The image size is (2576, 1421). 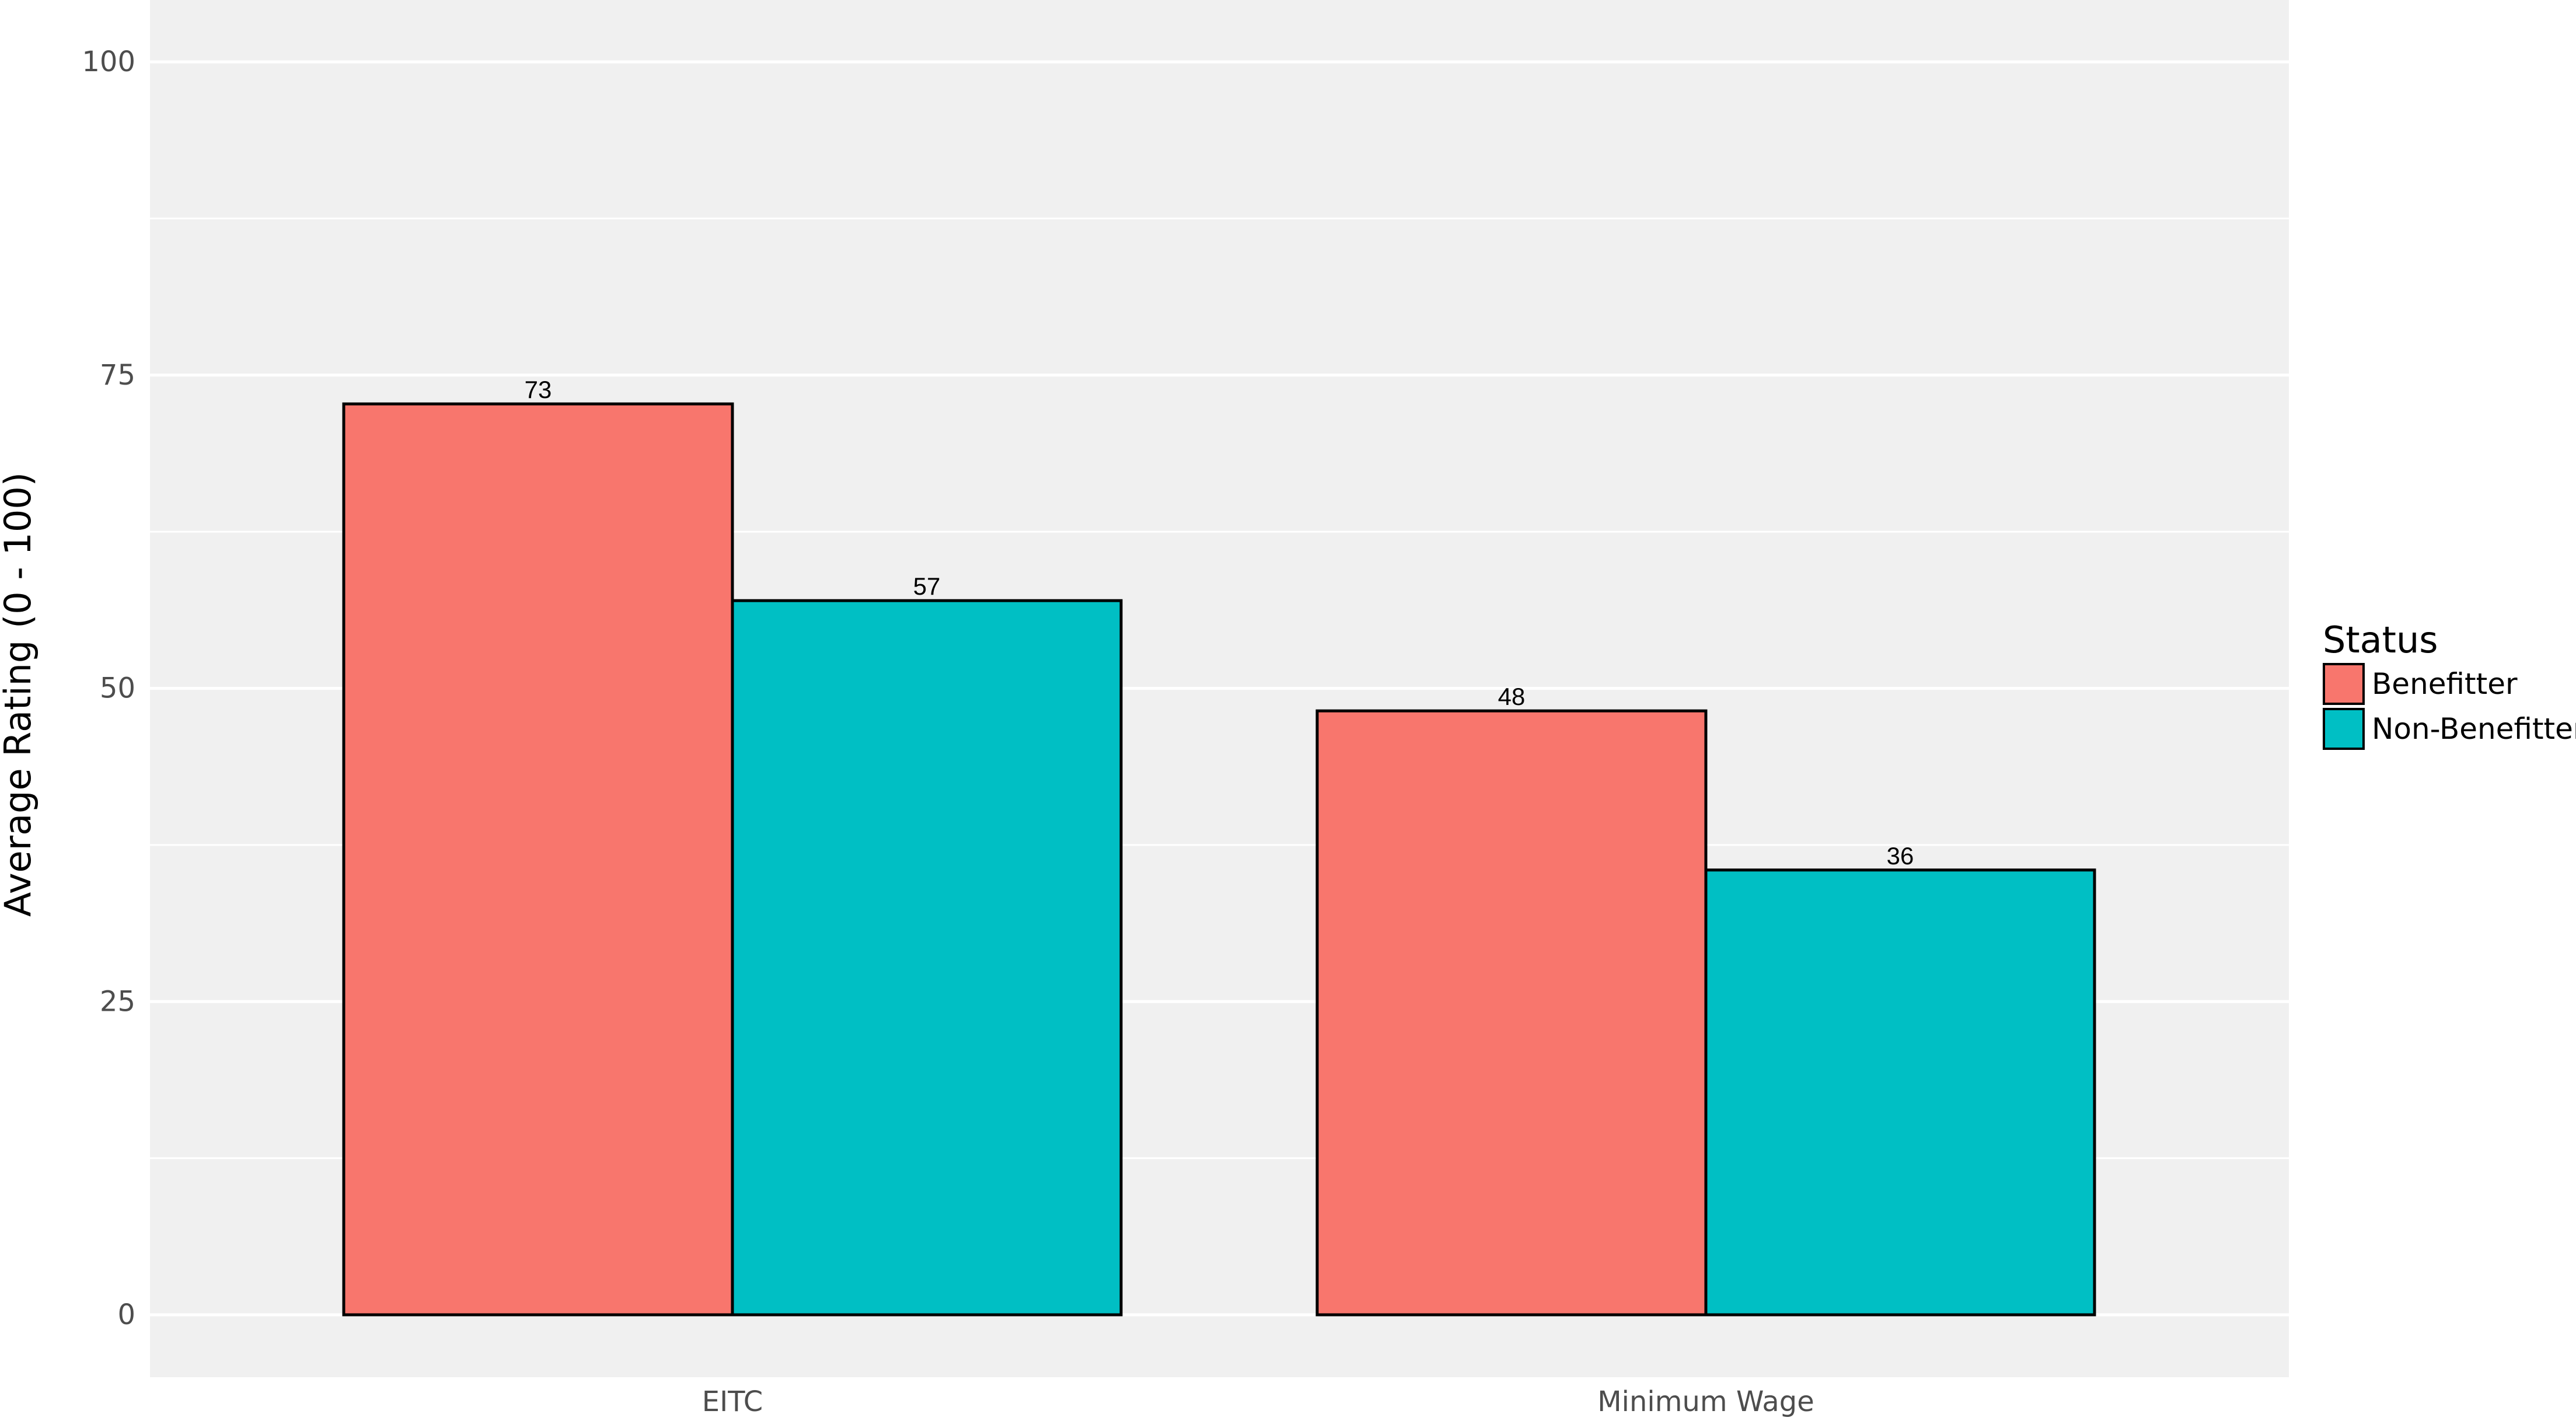 I want to click on legend-label: Non-Benefitter, so click(x=2474, y=729).